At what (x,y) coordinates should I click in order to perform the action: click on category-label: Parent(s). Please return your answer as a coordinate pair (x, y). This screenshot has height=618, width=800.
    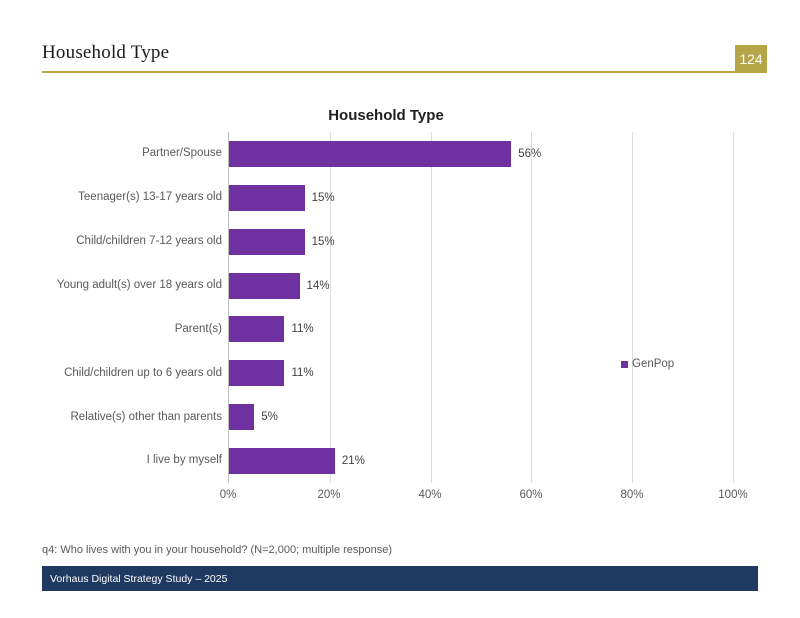
    Looking at the image, I should click on (198, 328).